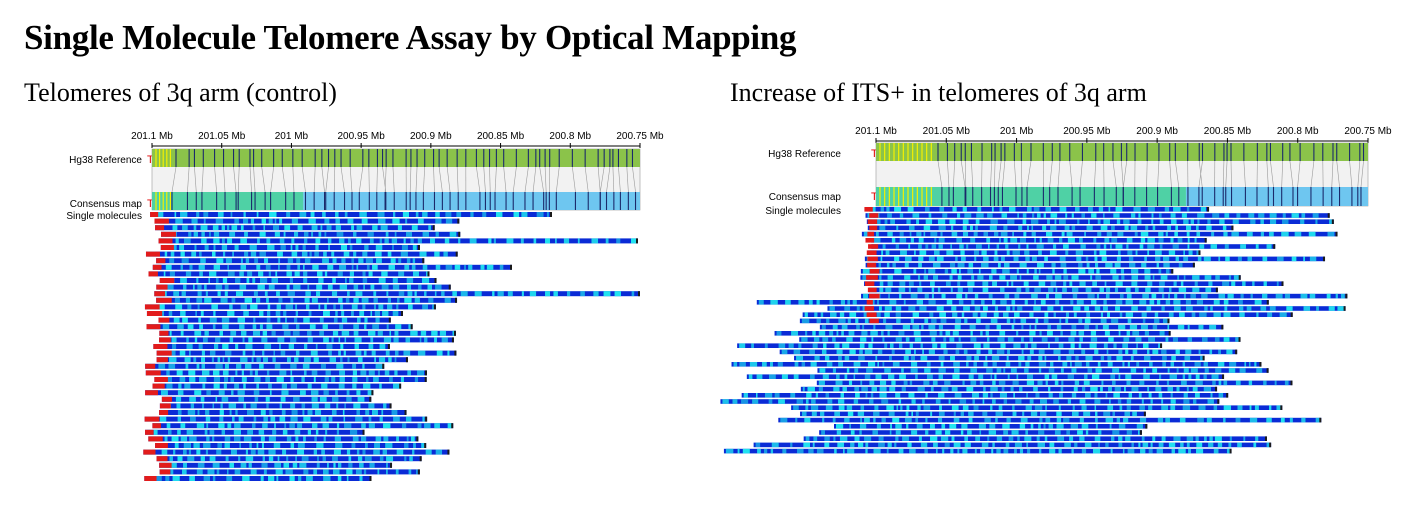 The image size is (1420, 510). What do you see at coordinates (1276, 196) in the screenshot?
I see `panel1-consensus-bar-right` at bounding box center [1276, 196].